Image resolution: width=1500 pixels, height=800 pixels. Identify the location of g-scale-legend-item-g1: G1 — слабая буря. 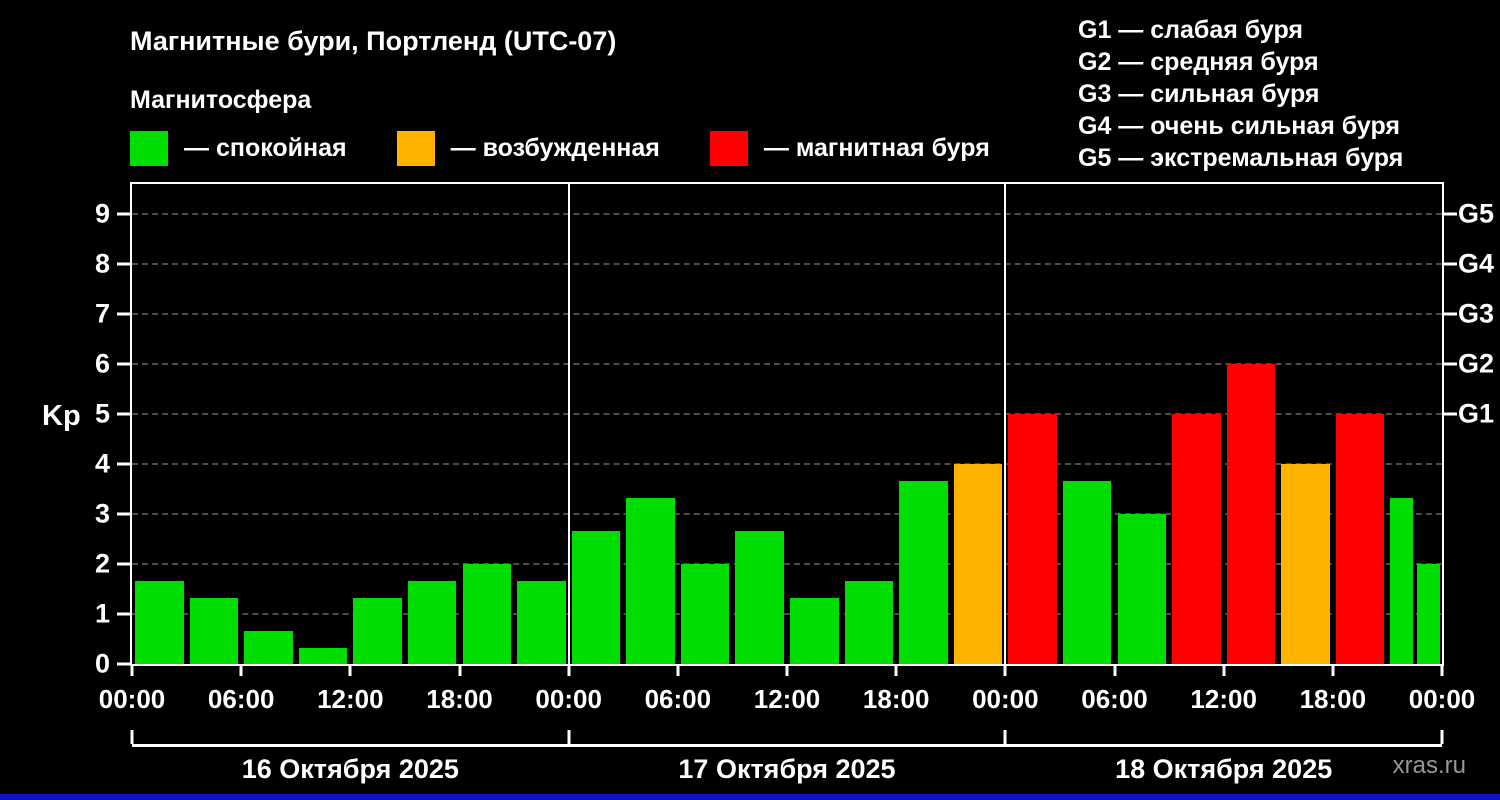
(1191, 30).